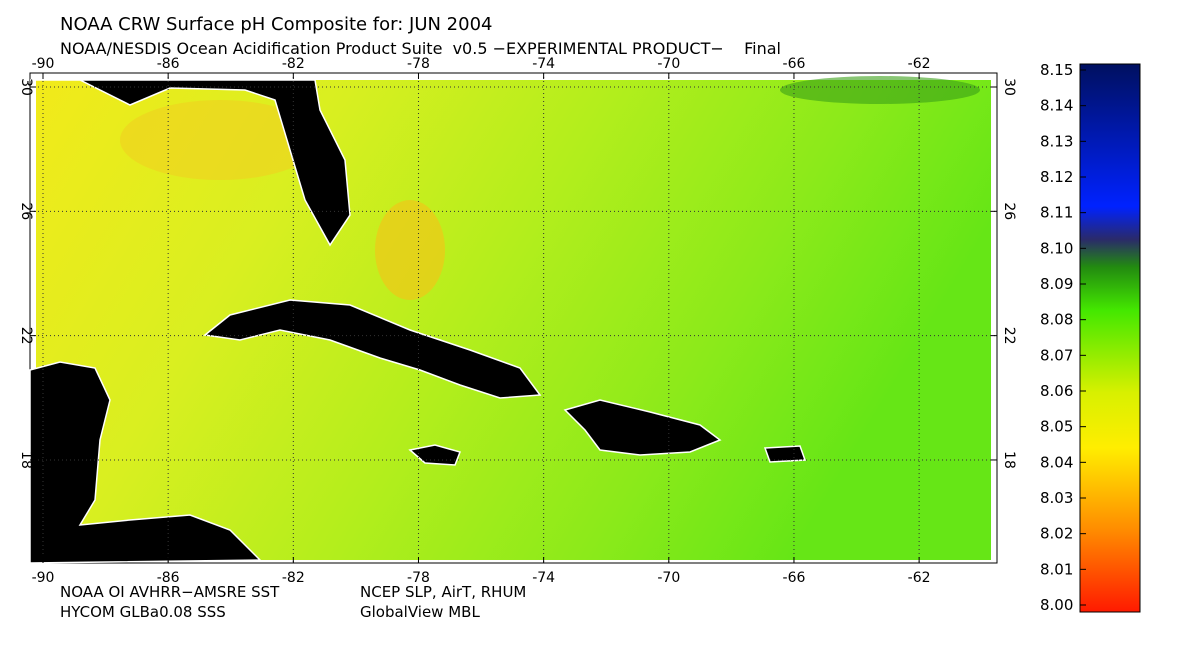 This screenshot has height=645, width=1200. What do you see at coordinates (1056, 106) in the screenshot?
I see `colorbar-label: 8.14` at bounding box center [1056, 106].